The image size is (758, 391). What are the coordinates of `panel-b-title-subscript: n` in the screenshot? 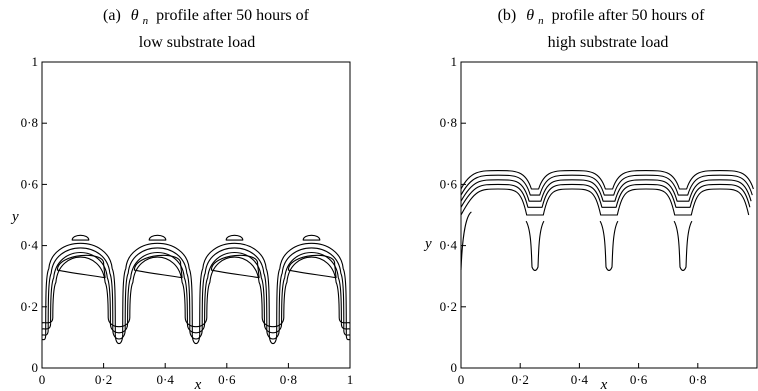 It's located at (541, 21).